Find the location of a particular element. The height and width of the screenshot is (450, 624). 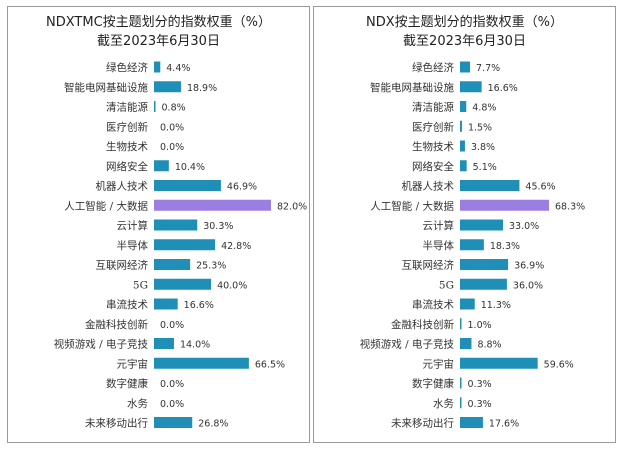

chart-title-line-1: NDX按主题划分的指数权重（%） is located at coordinates (464, 22).